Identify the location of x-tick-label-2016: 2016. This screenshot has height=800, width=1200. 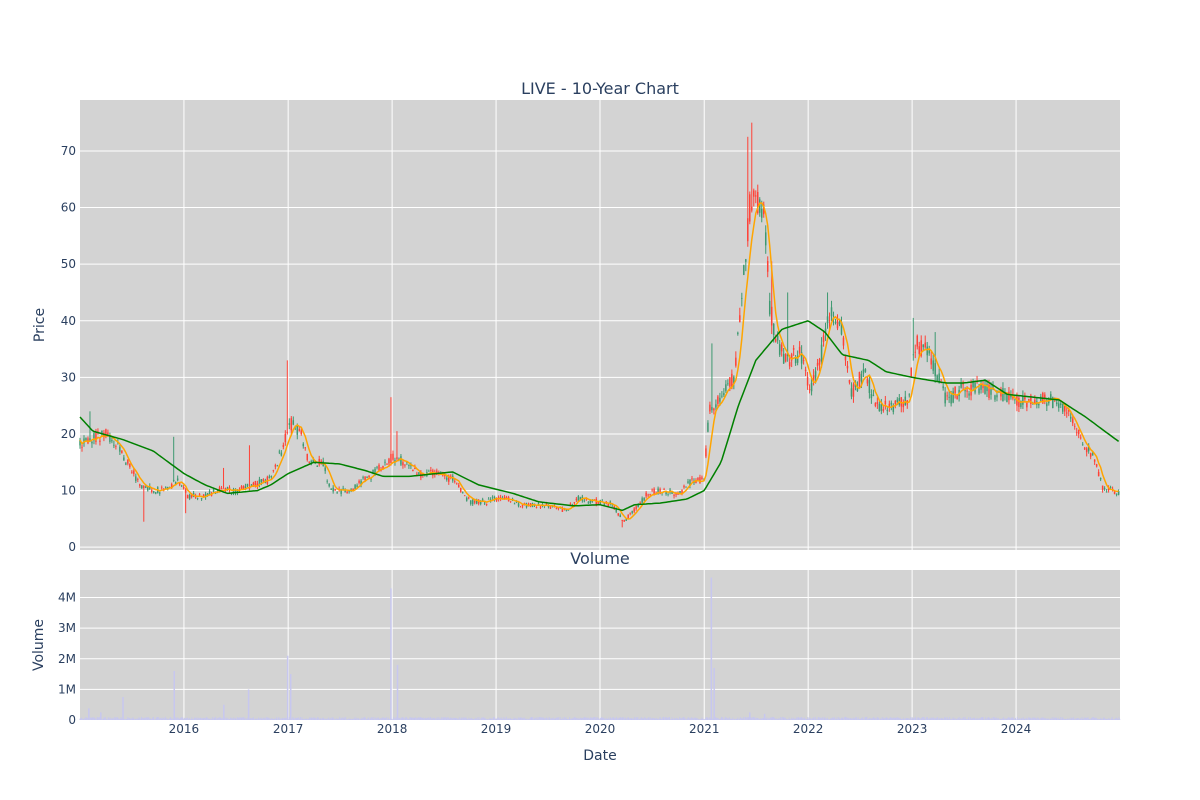
(184, 729).